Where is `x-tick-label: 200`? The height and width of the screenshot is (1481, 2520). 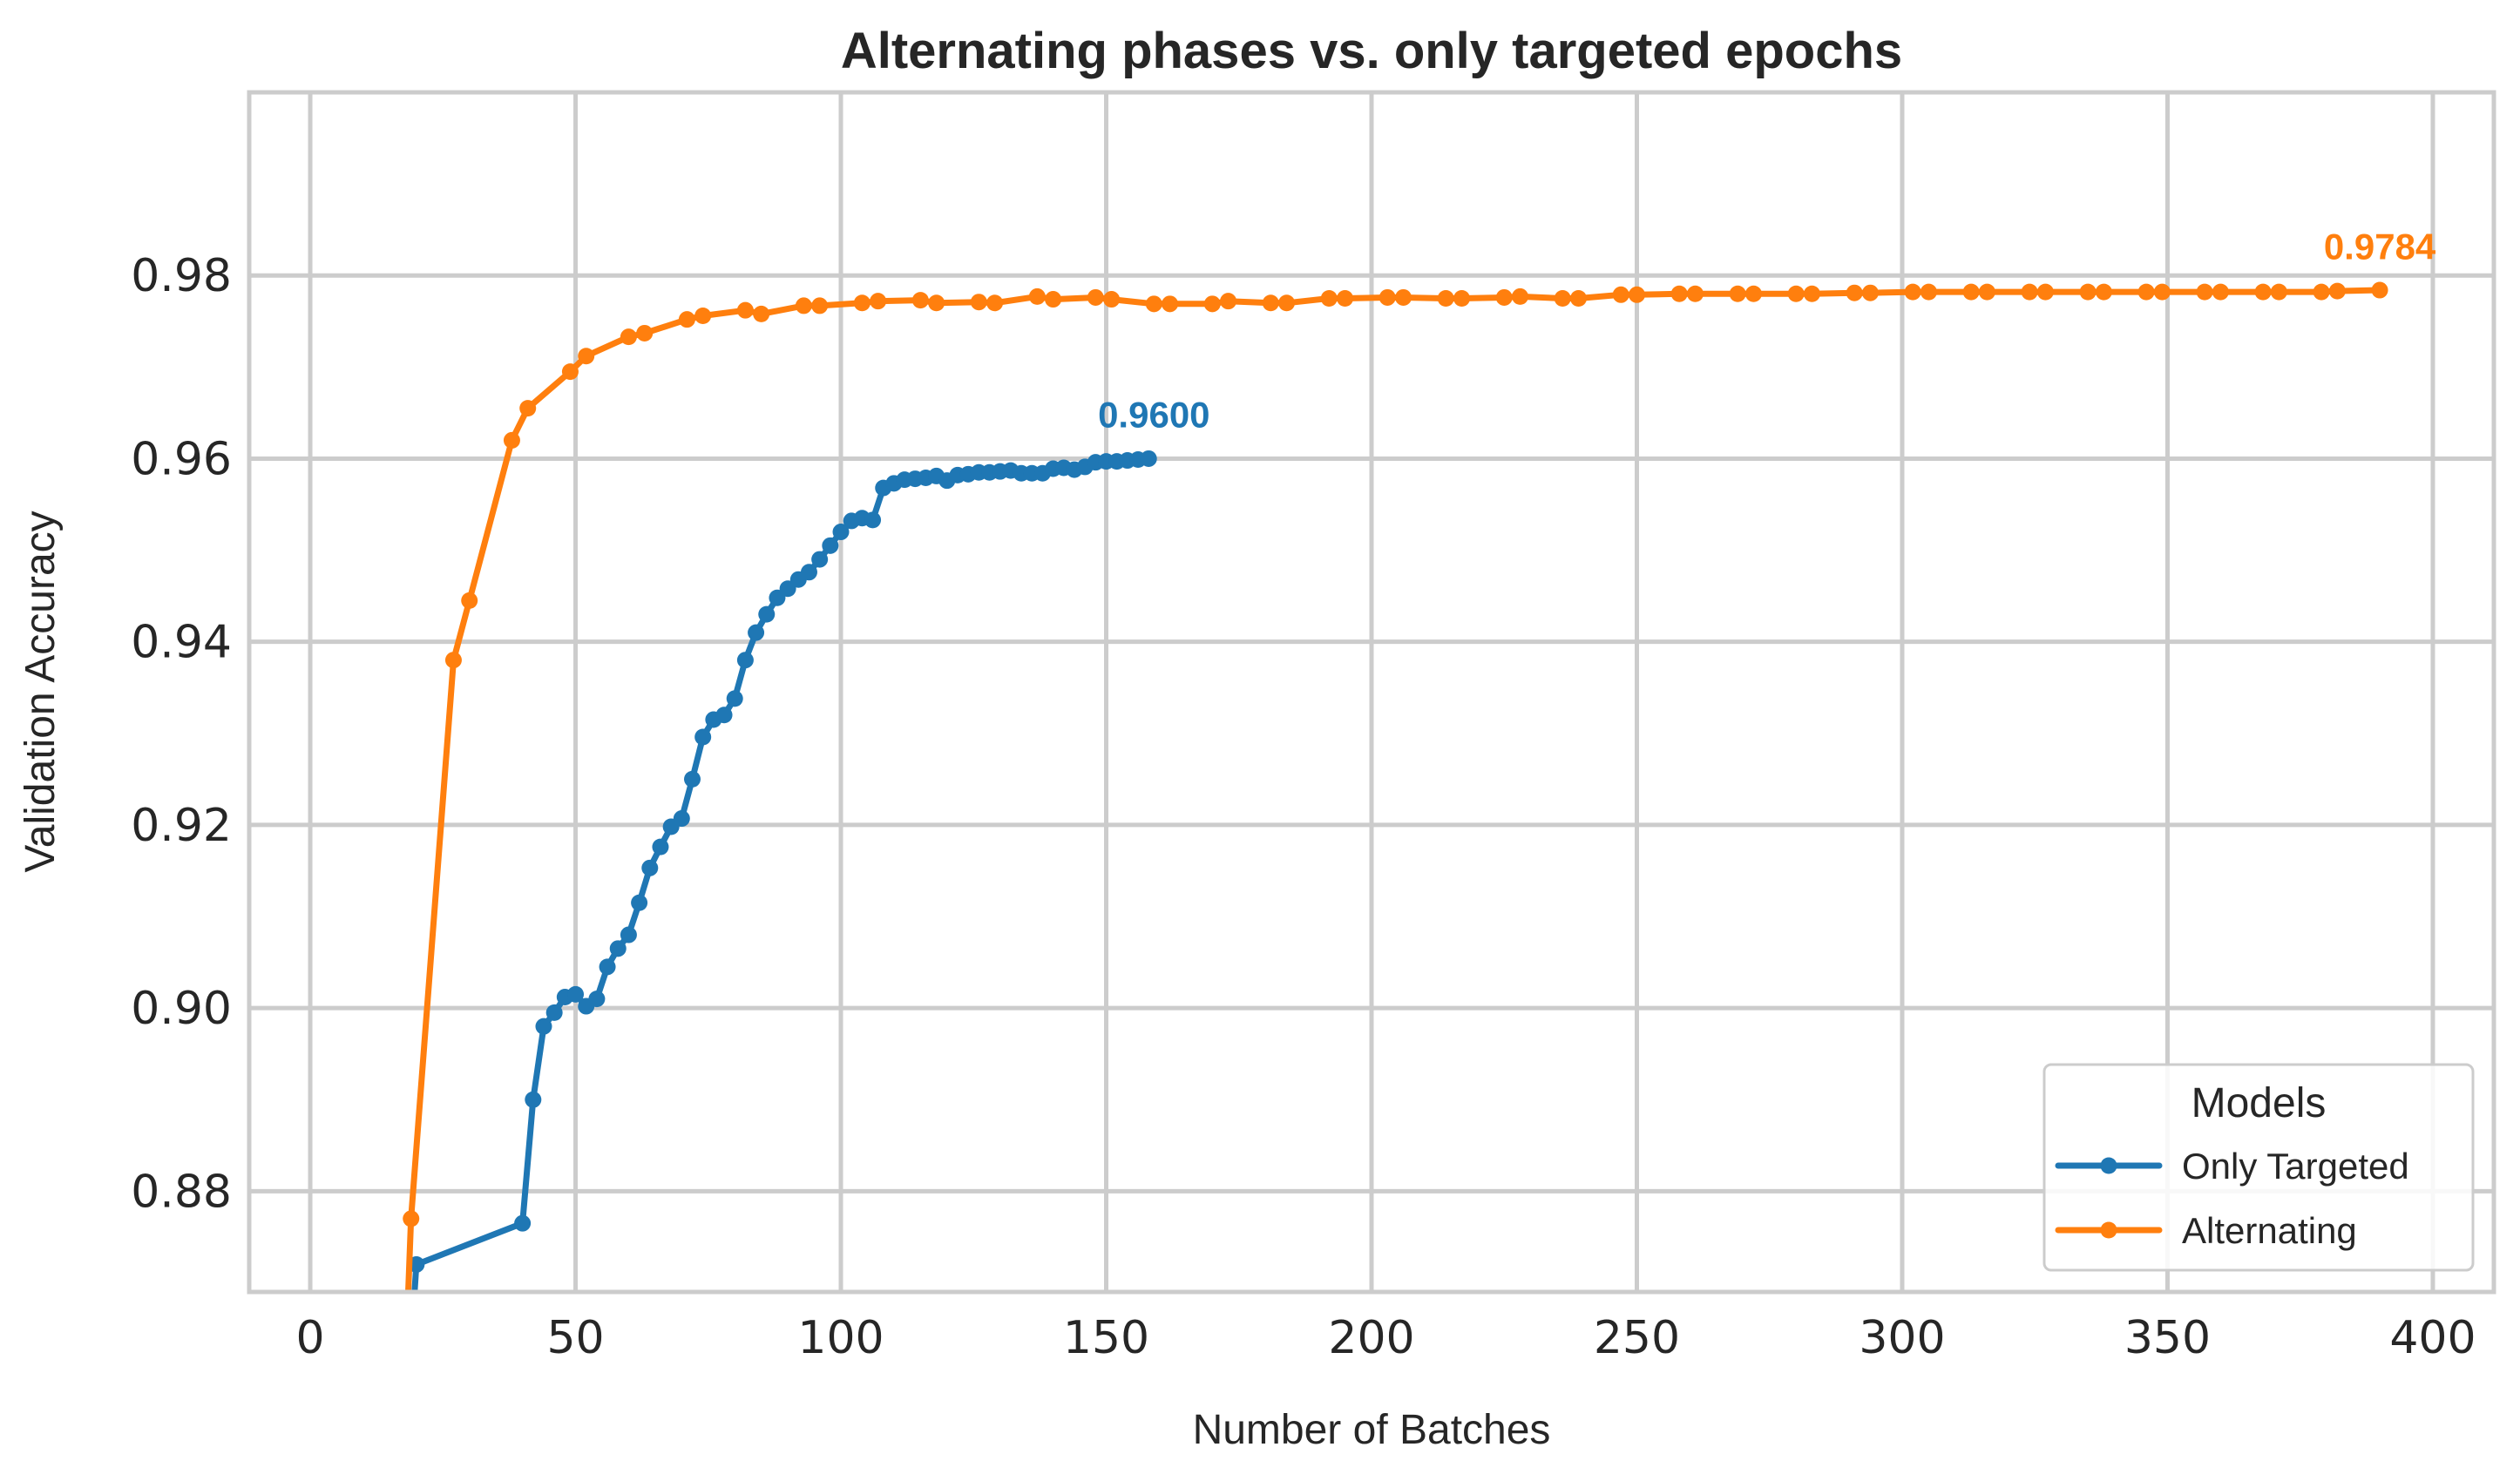
x-tick-label: 200 is located at coordinates (1371, 1338).